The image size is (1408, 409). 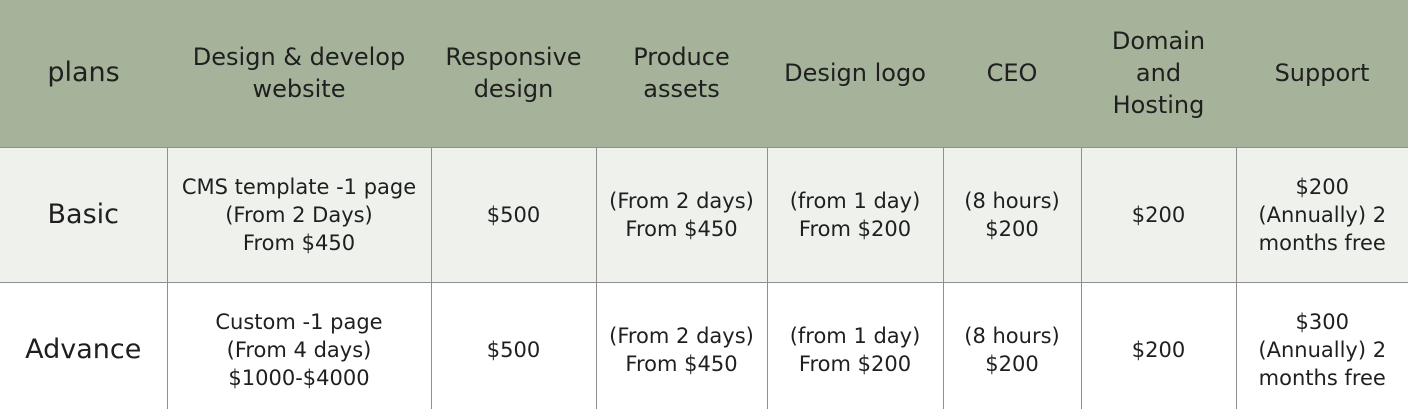 What do you see at coordinates (855, 73) in the screenshot?
I see `header-design-logo: Design logo` at bounding box center [855, 73].